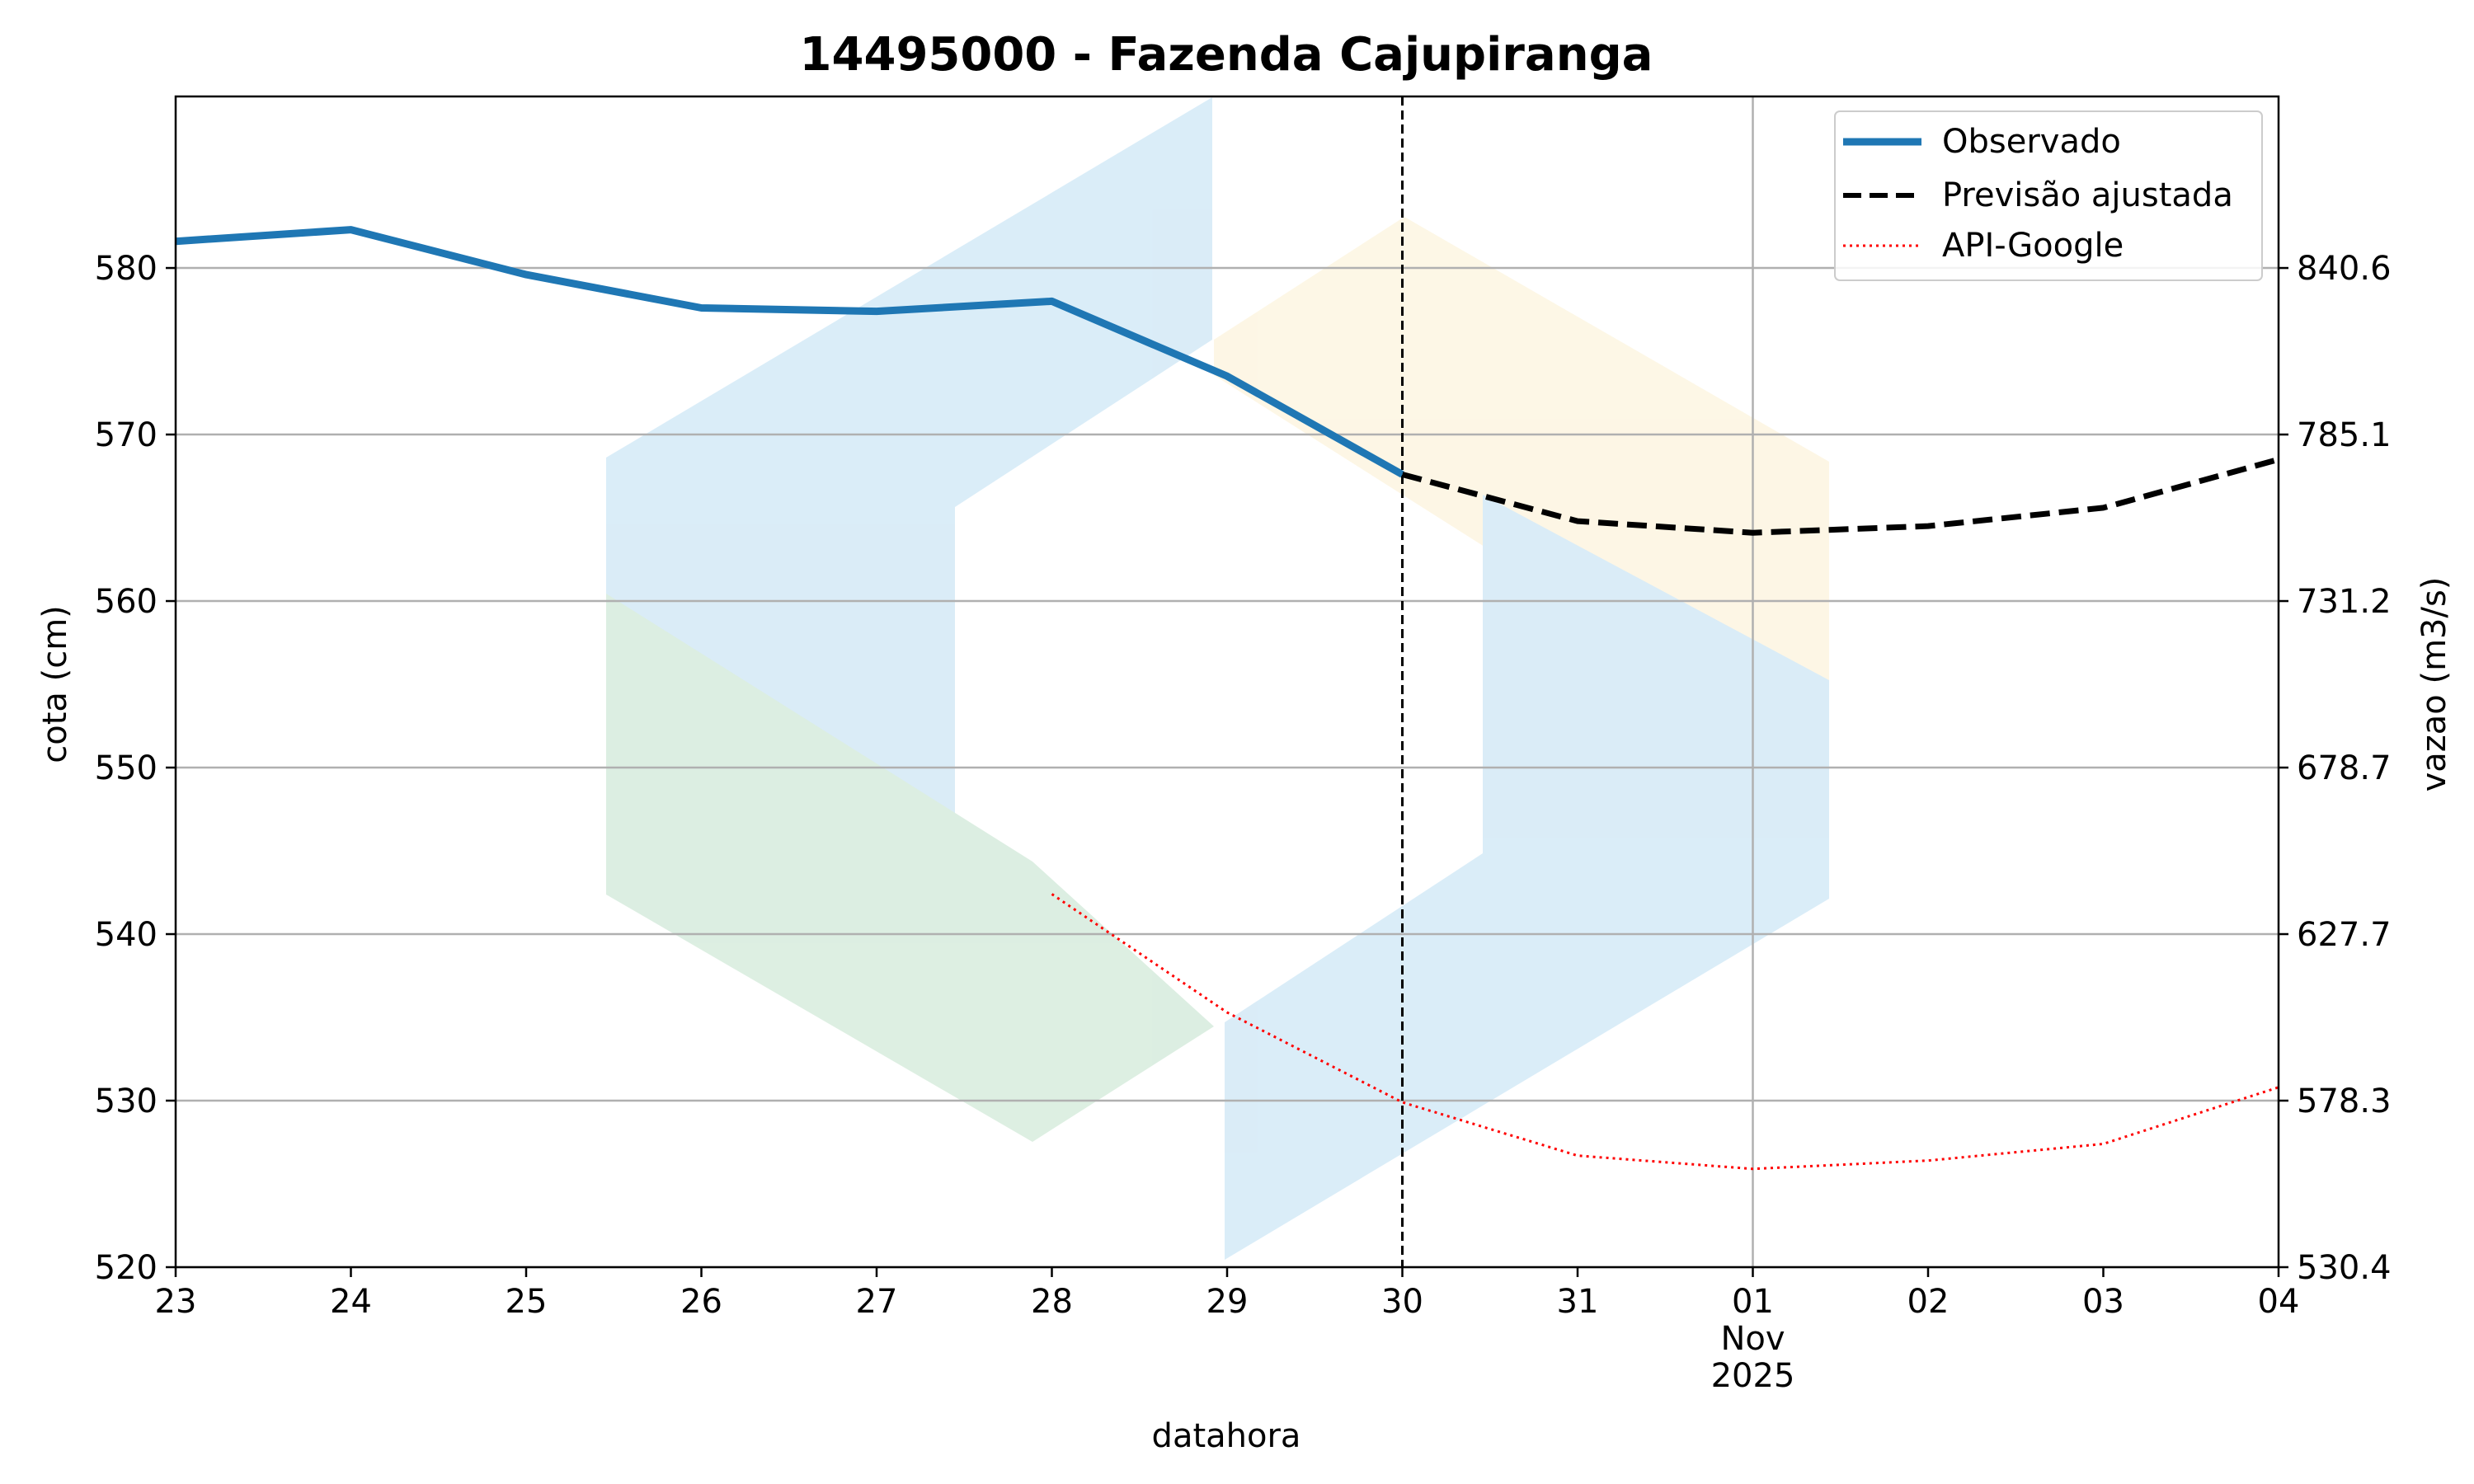 This screenshot has width=2474, height=1484. I want to click on y2-tick-label: 840.6, so click(2344, 269).